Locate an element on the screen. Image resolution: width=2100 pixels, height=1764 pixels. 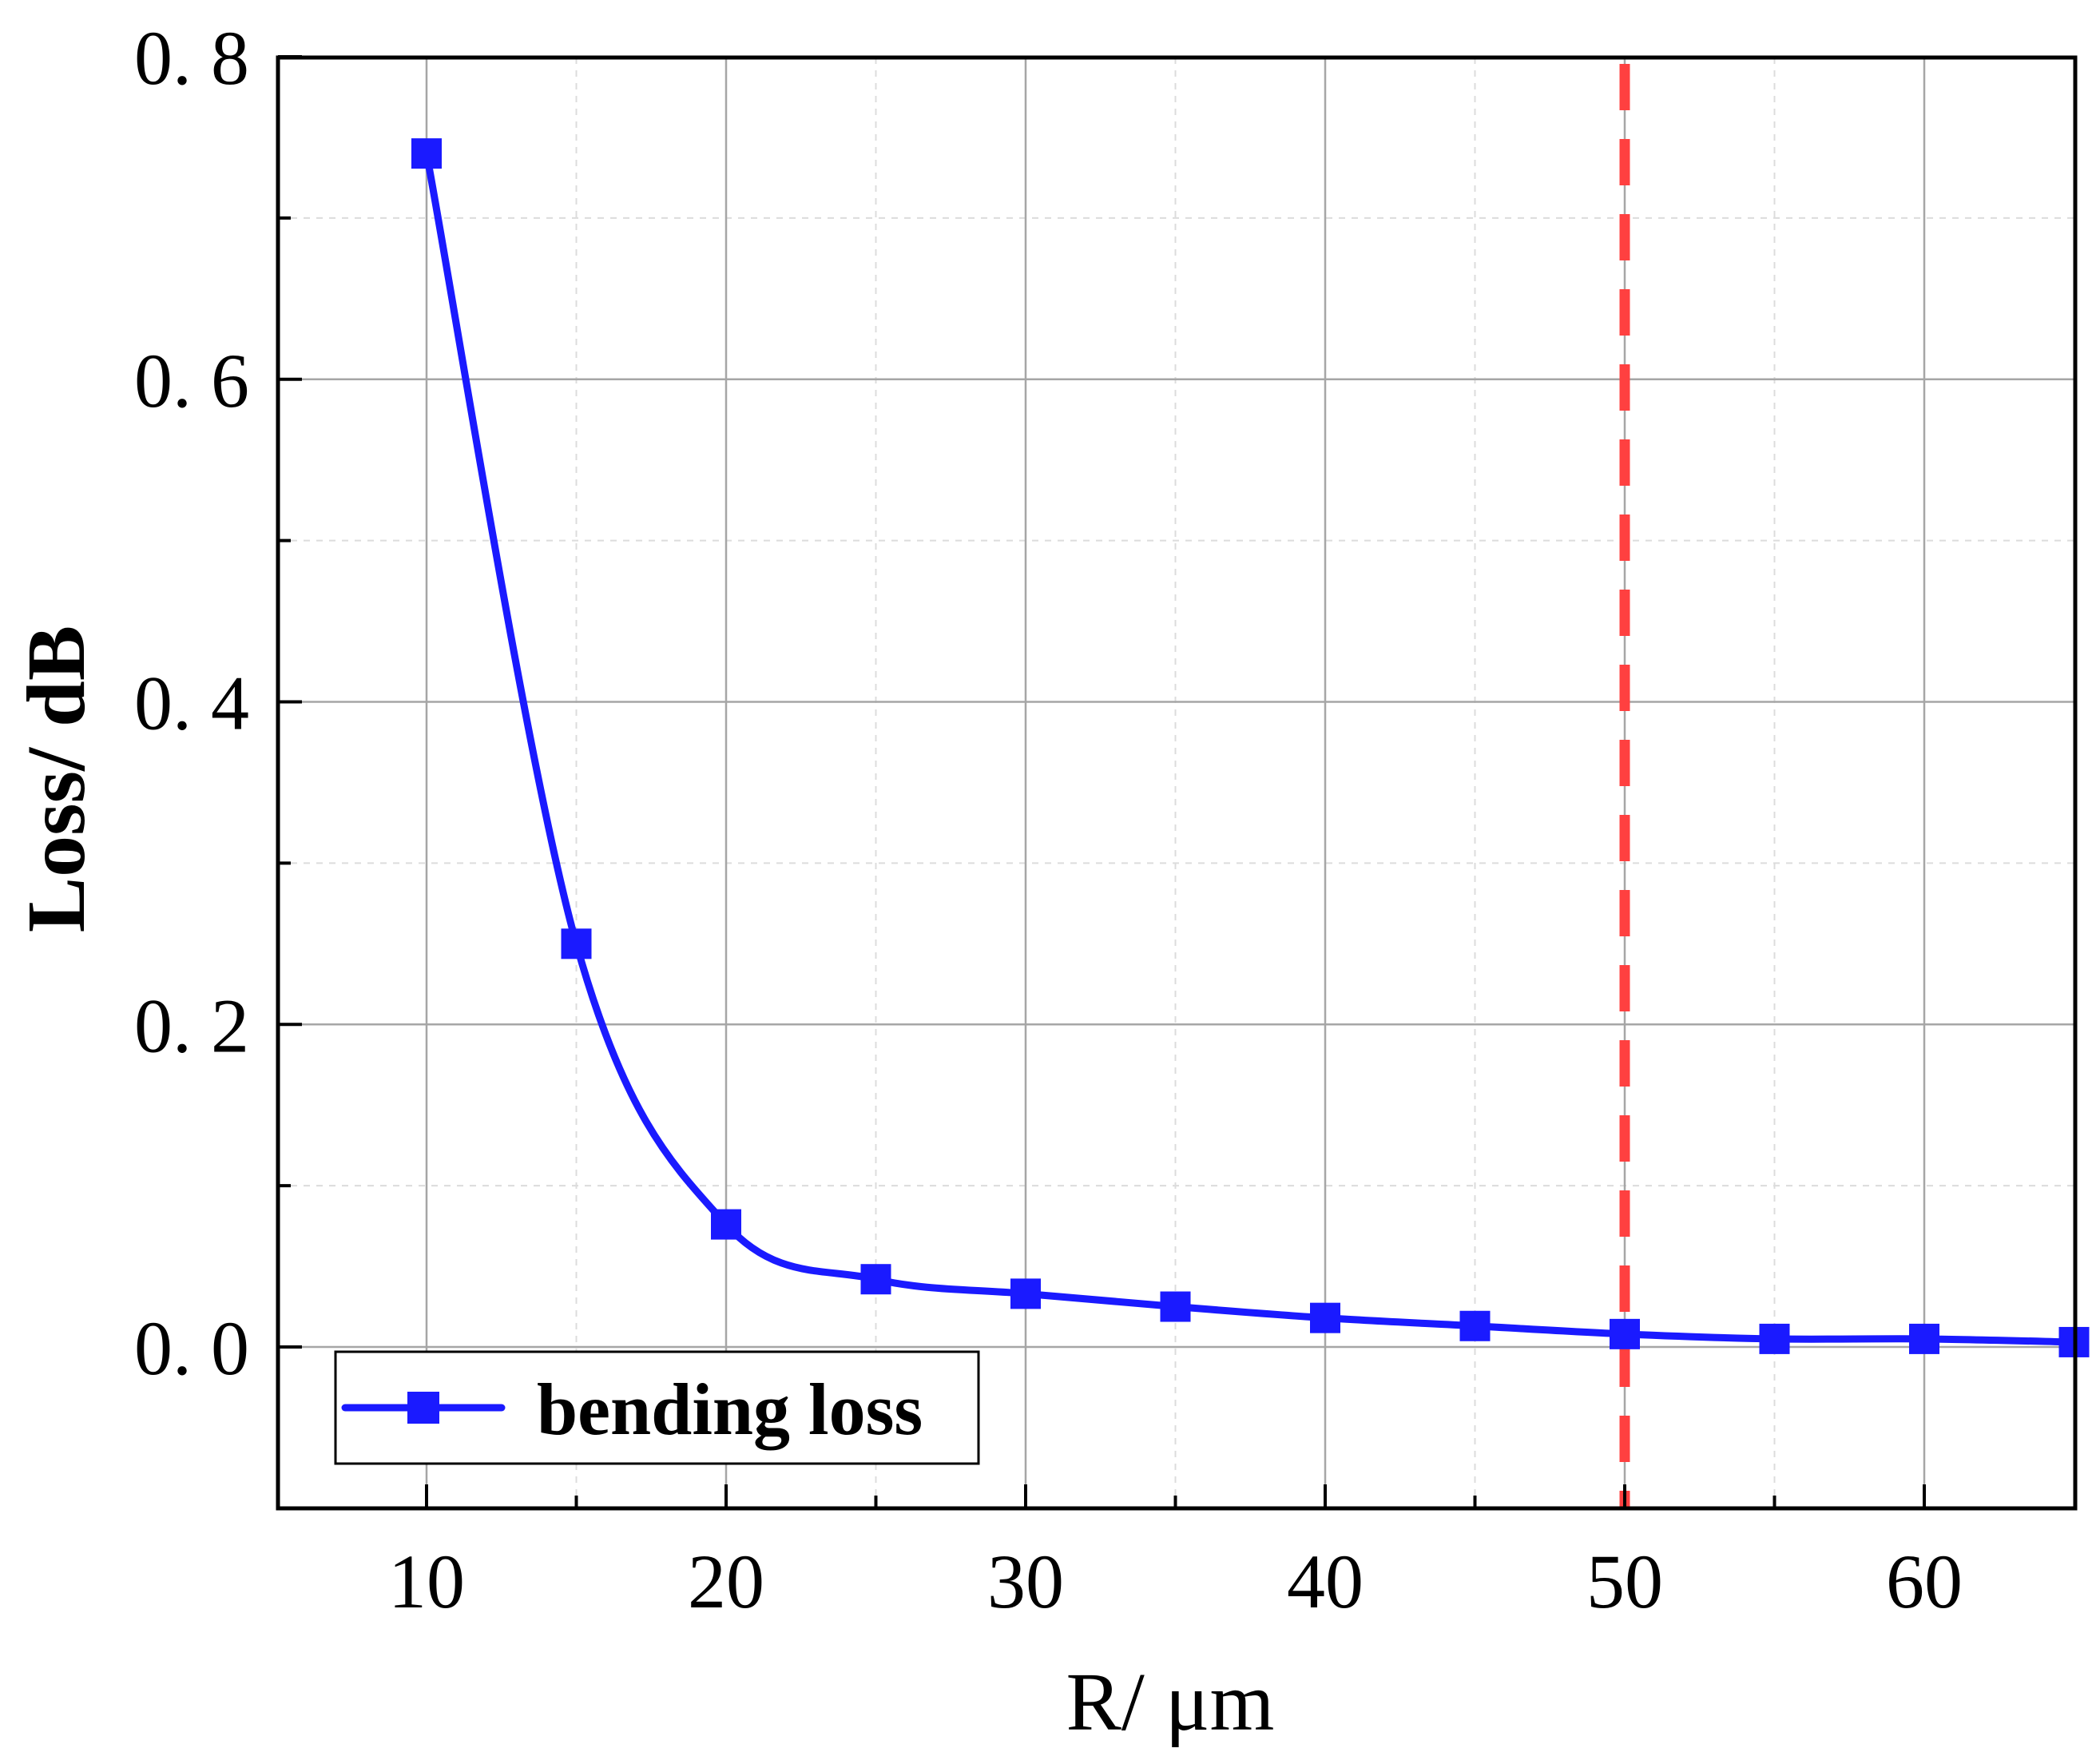
x-axis-title: R/ μm is located at coordinates (1170, 1702).